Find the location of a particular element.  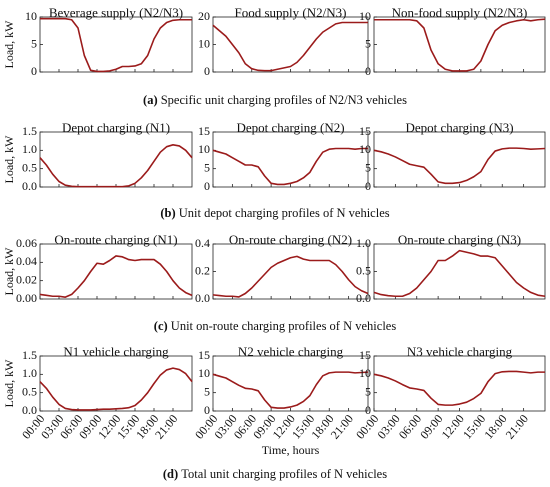

chart-title: N1 vehicle charging is located at coordinates (116, 351).